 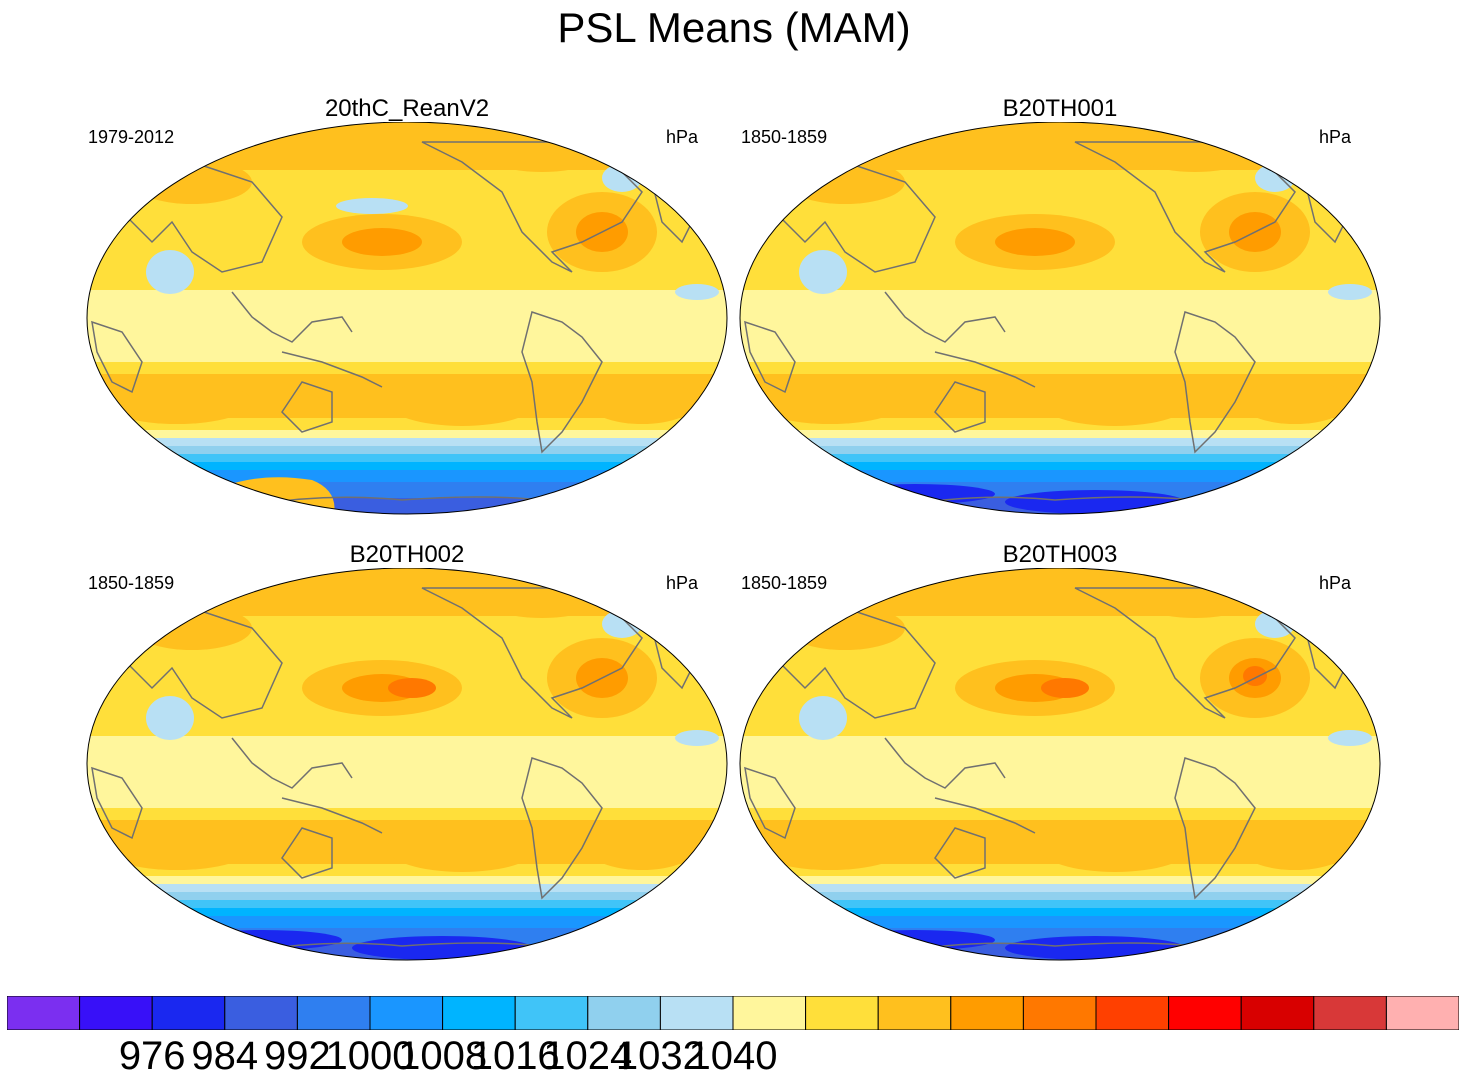 What do you see at coordinates (297, 1056) in the screenshot?
I see `colorbar-tick-label: 992` at bounding box center [297, 1056].